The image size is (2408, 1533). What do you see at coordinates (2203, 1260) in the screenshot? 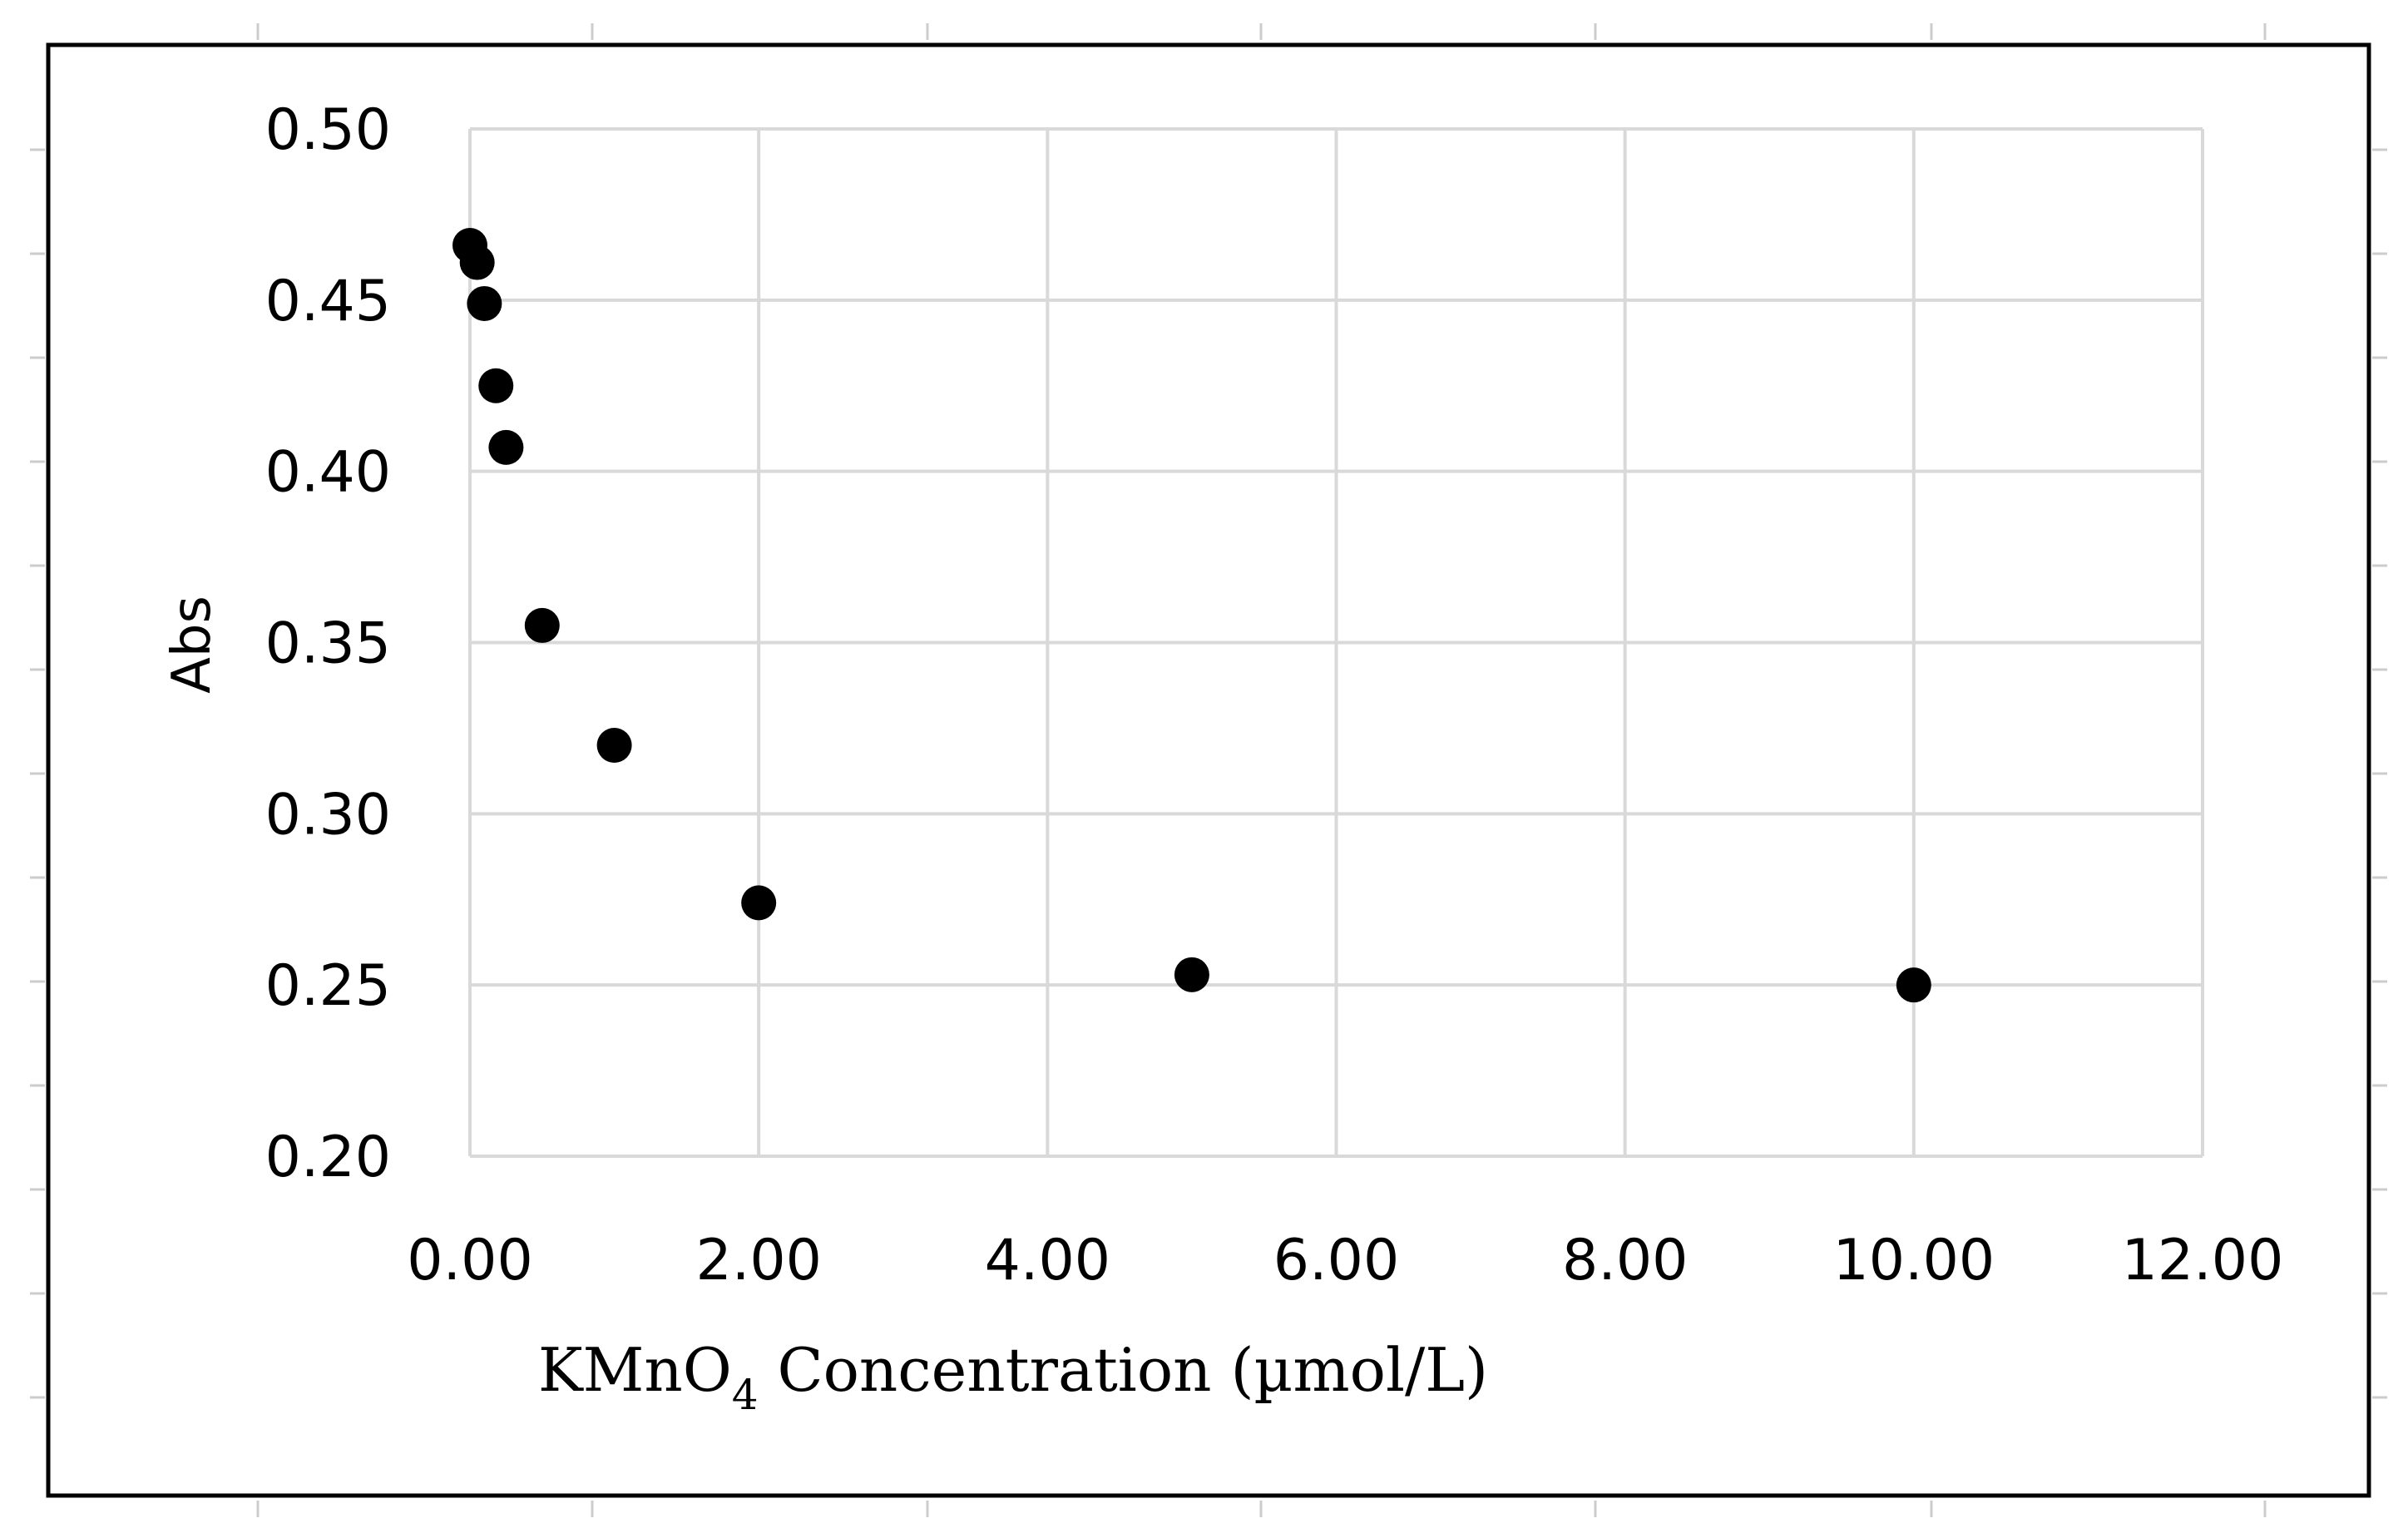
I see `x-tick-label: 12.00` at bounding box center [2203, 1260].